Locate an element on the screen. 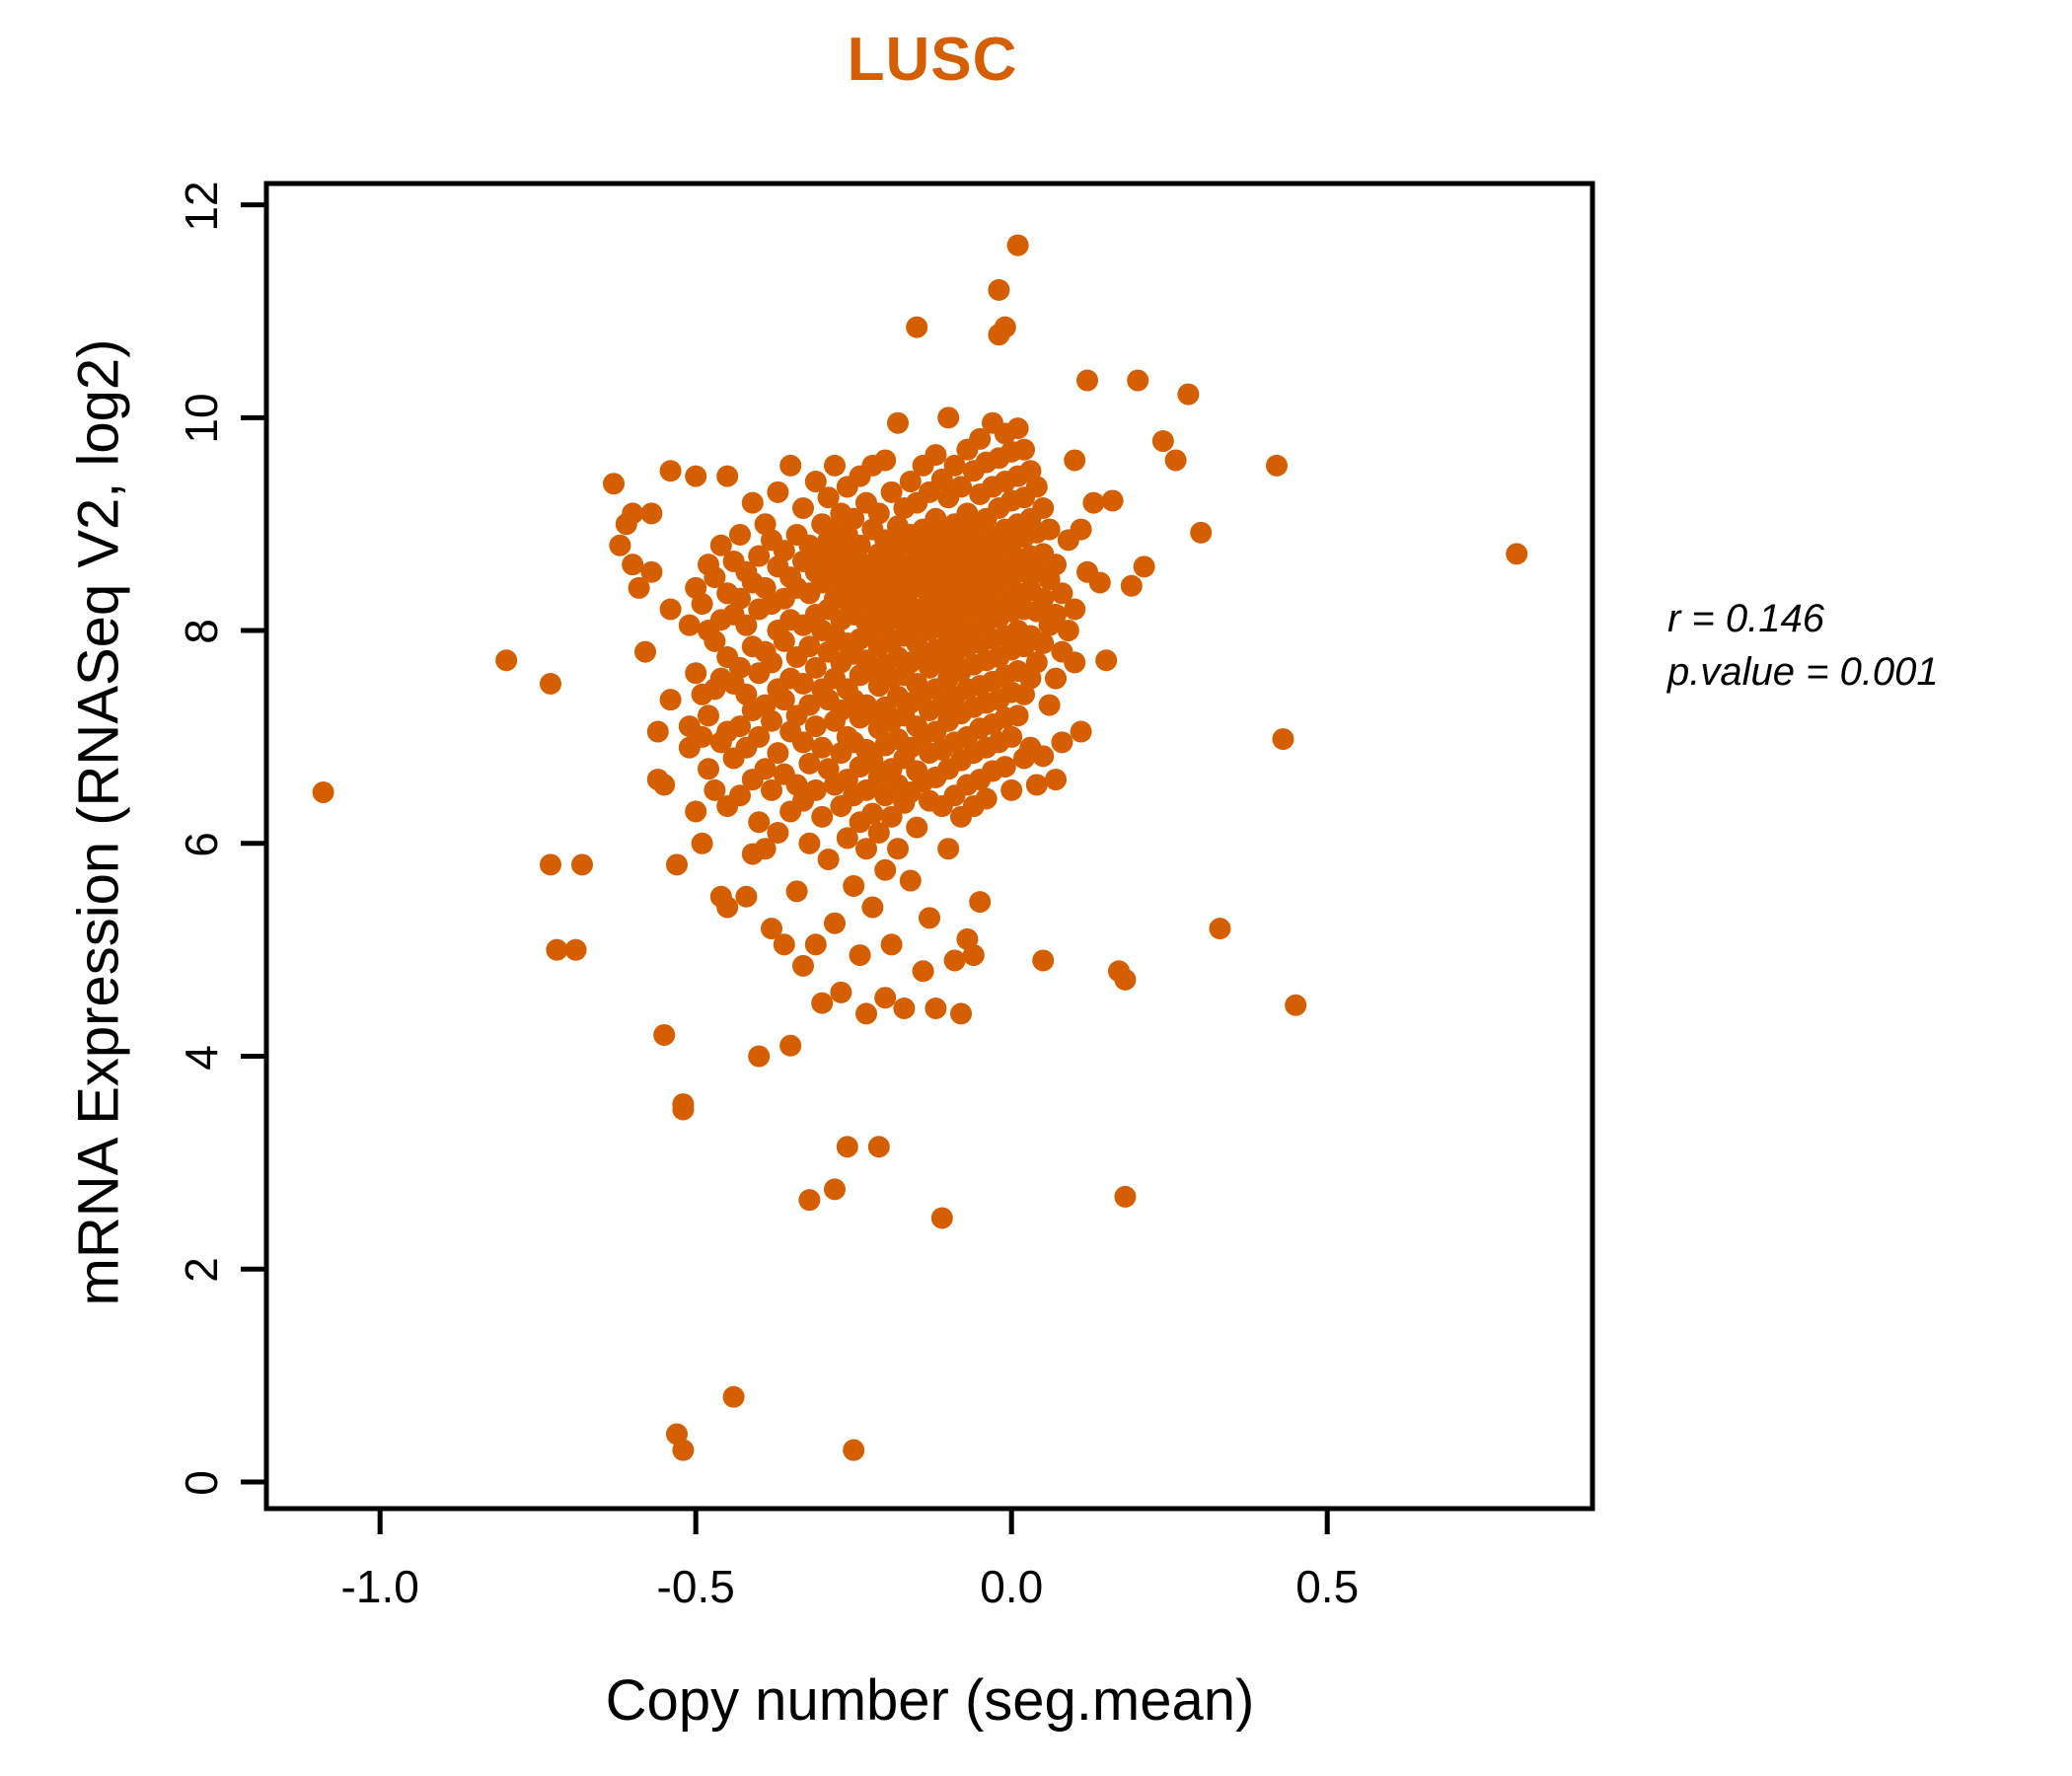  x-tick-label: 0.0 is located at coordinates (1012, 1587).